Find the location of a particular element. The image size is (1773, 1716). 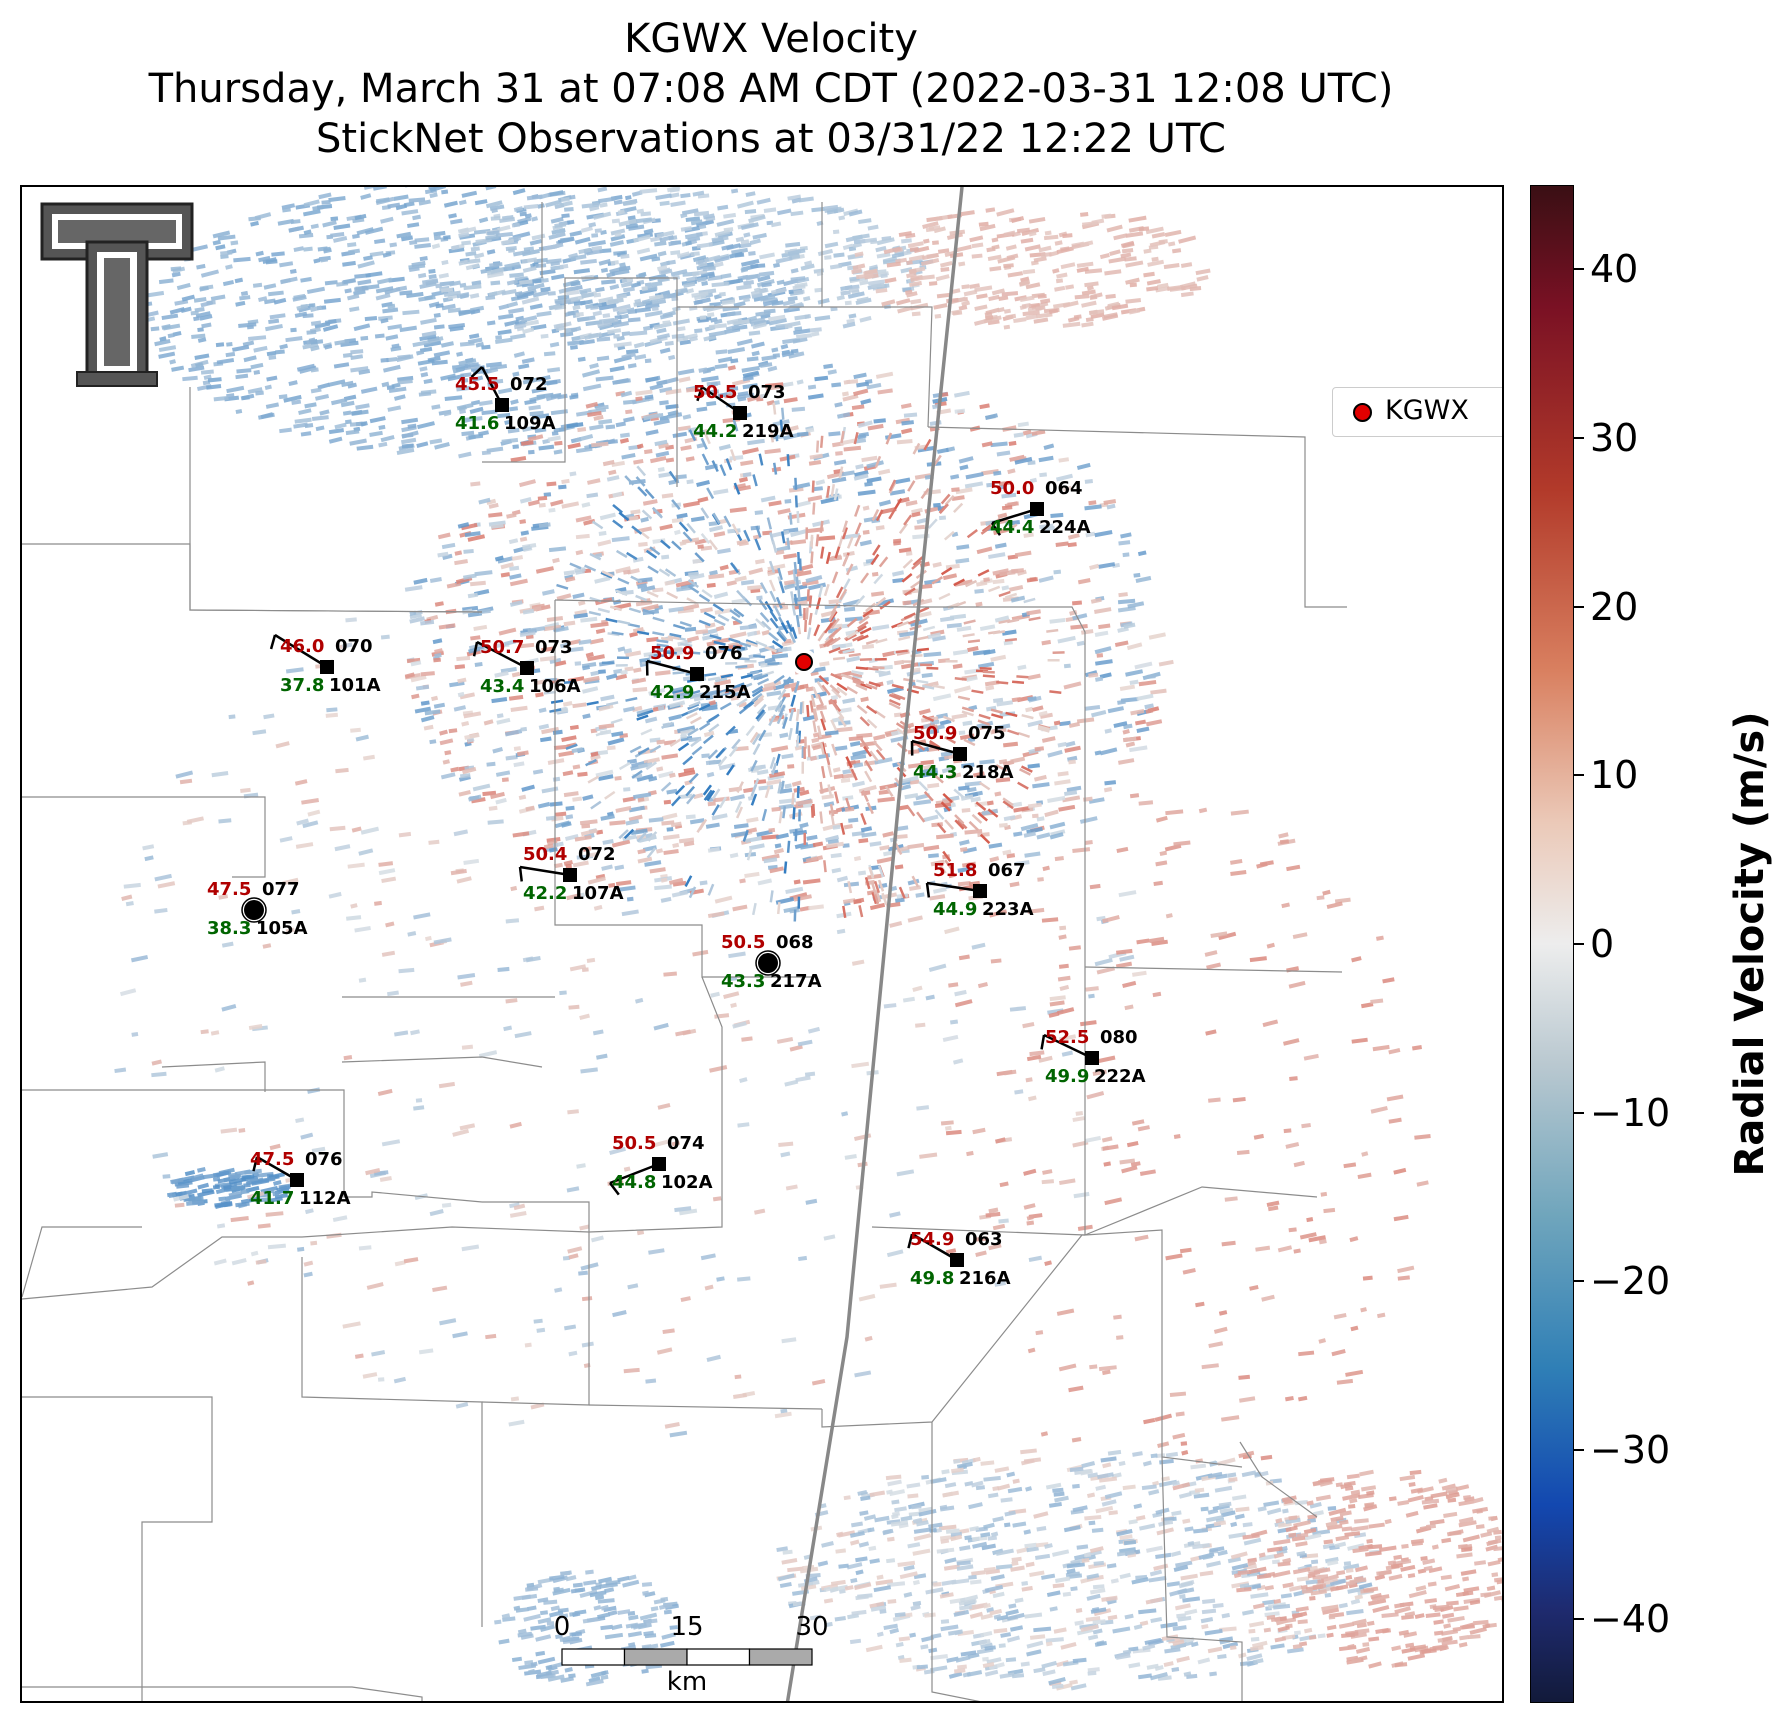

station-id: 106A is located at coordinates (555, 686).